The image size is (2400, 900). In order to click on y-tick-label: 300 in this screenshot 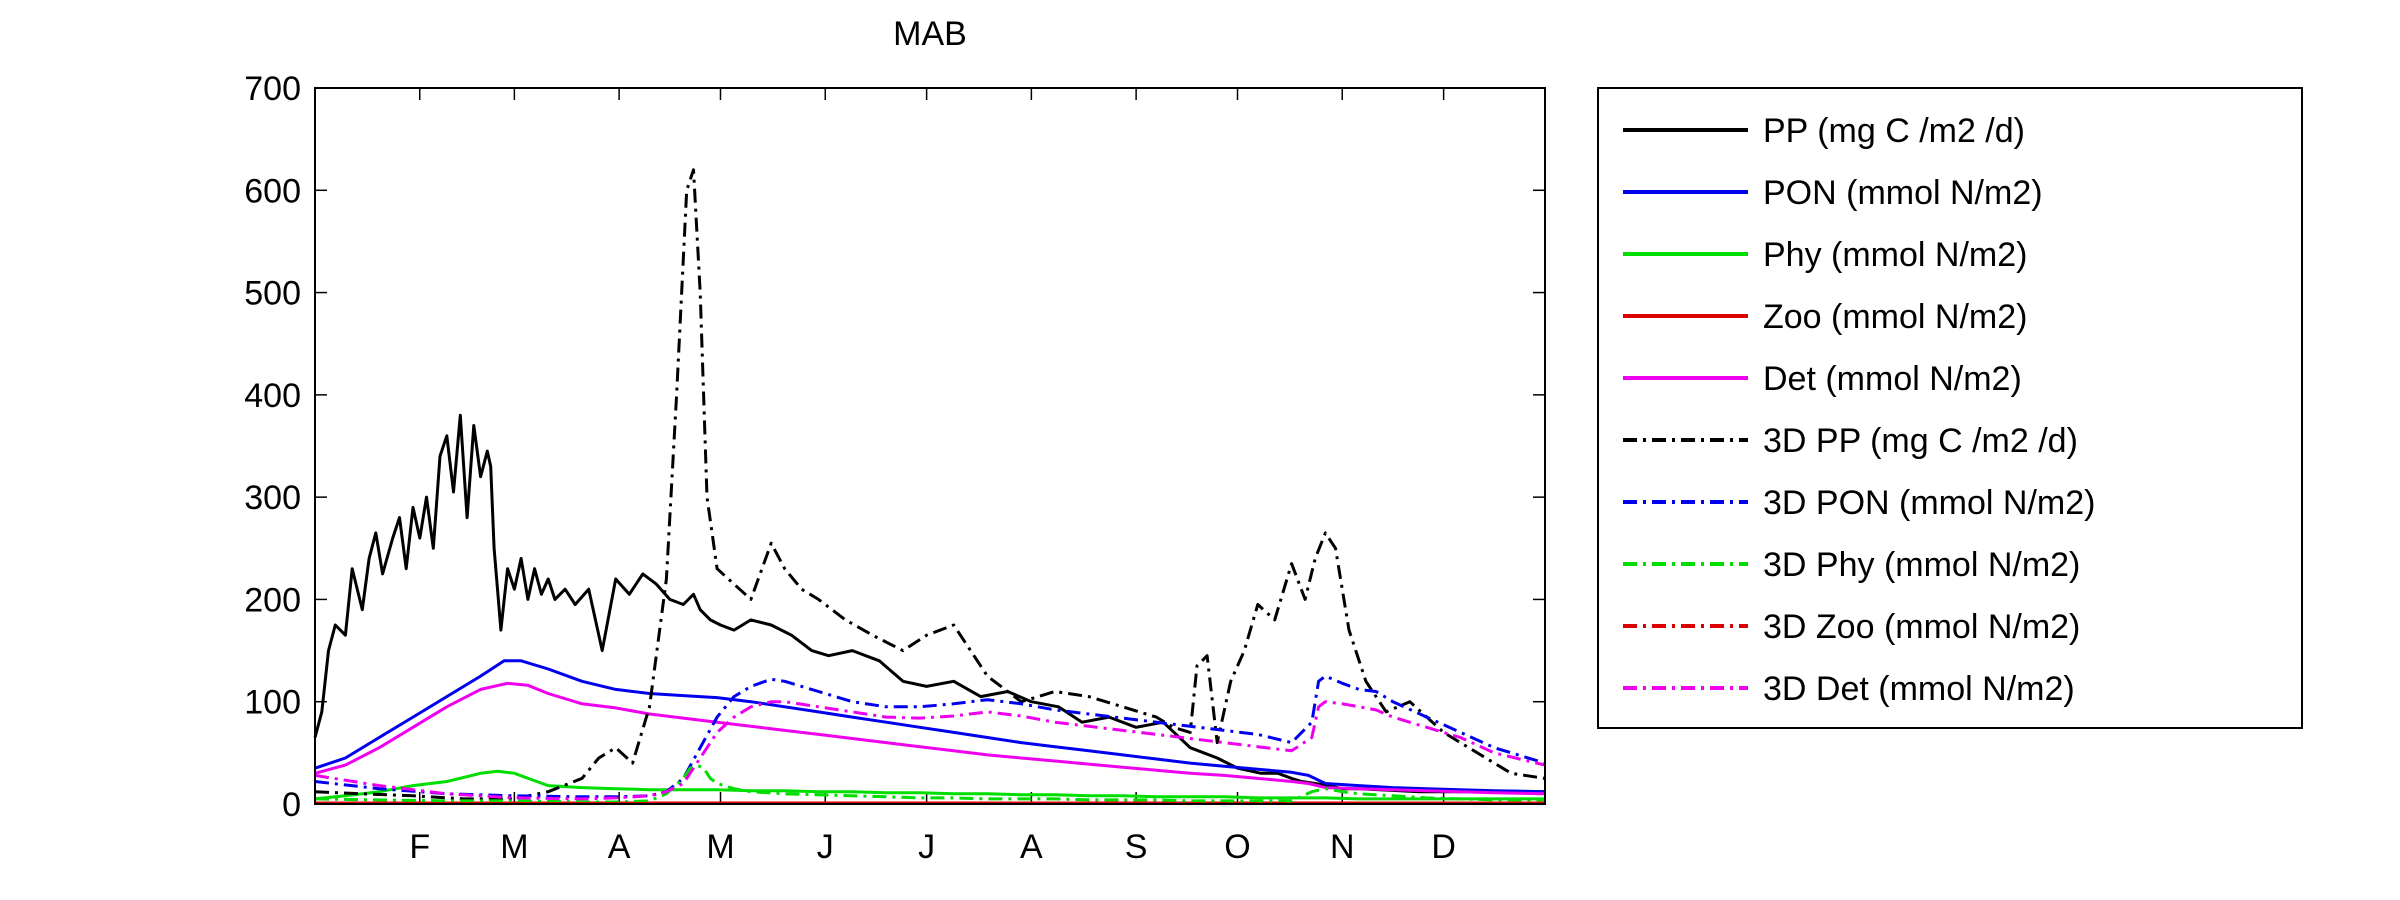, I will do `click(272, 498)`.